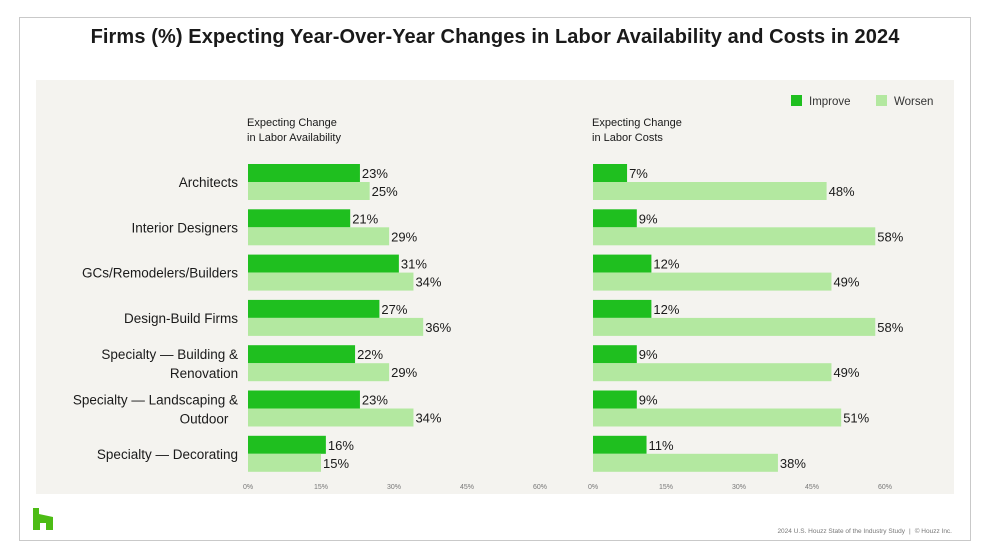 This screenshot has width=990, height=560. Describe the element at coordinates (365, 218) in the screenshot. I see `data-label: 21%` at that location.